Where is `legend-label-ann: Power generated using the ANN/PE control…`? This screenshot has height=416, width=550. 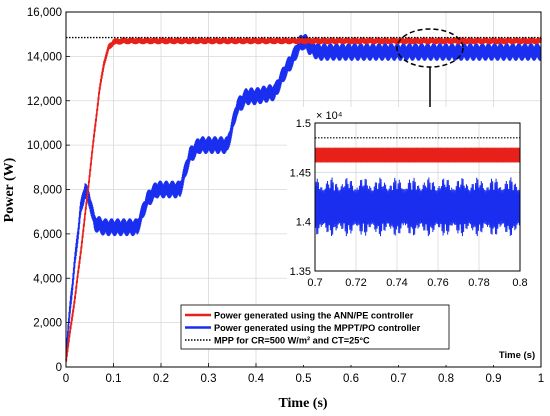 legend-label-ann: Power generated using the ANN/PE control… is located at coordinates (314, 316).